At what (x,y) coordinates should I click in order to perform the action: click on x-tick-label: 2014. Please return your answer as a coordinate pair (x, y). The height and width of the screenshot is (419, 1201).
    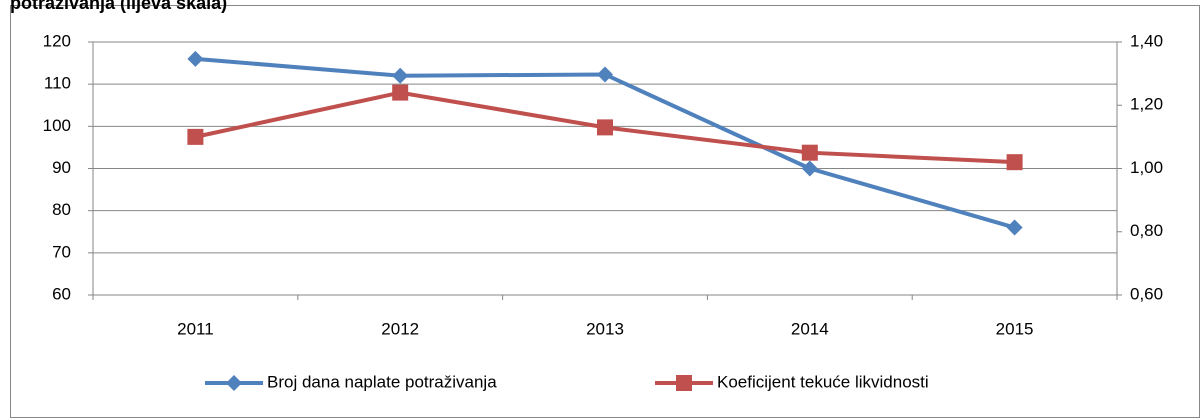
    Looking at the image, I should click on (810, 328).